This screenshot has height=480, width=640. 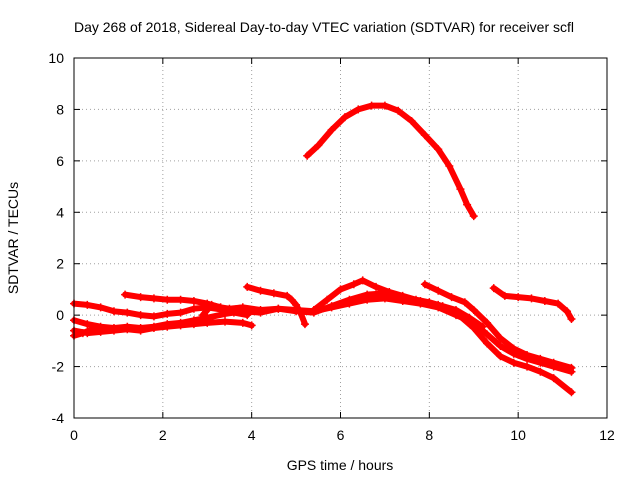 What do you see at coordinates (58, 418) in the screenshot?
I see `y-tick-label: -4` at bounding box center [58, 418].